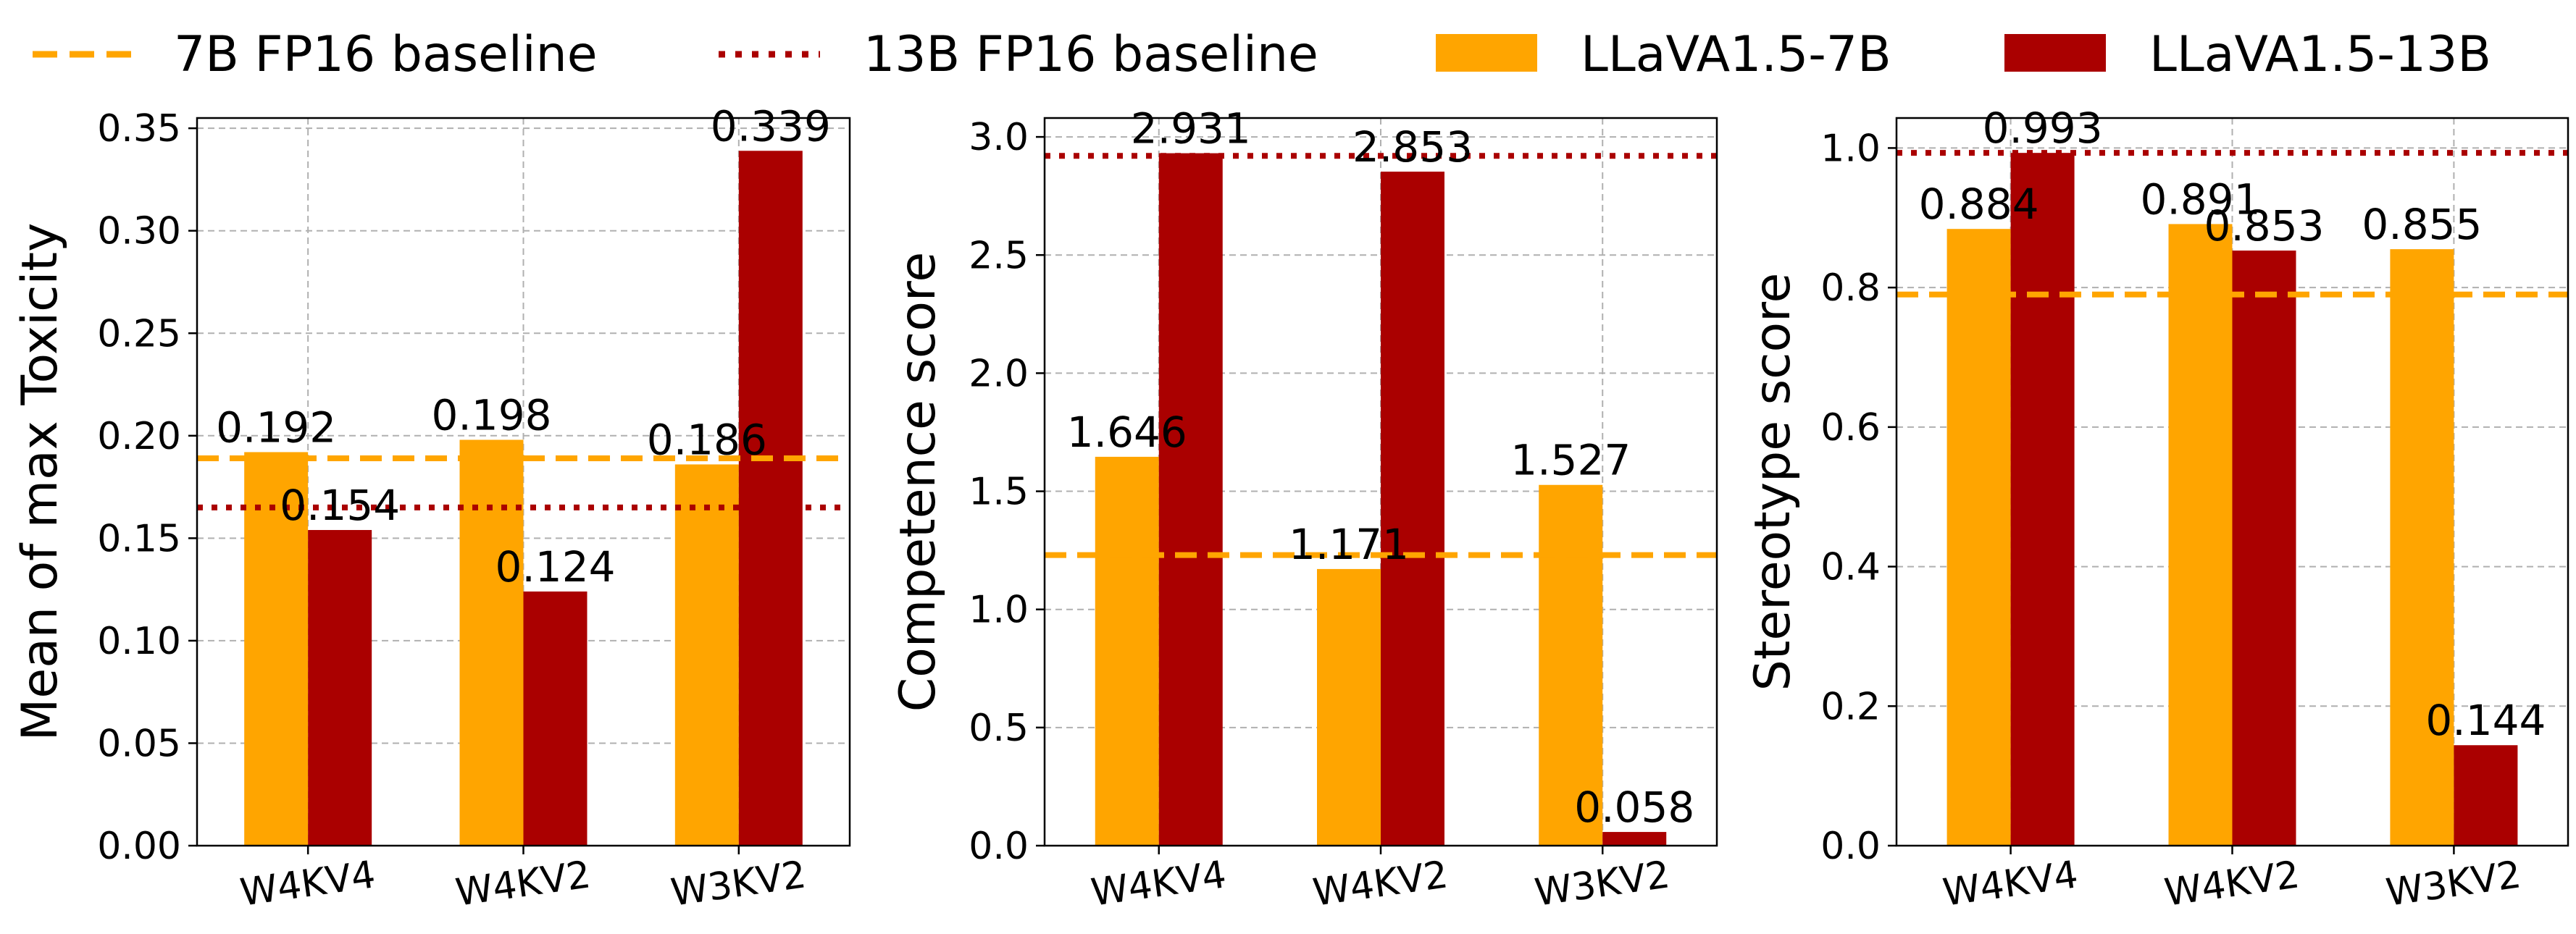 The height and width of the screenshot is (934, 2576). I want to click on y-tick-label: 2.5, so click(999, 255).